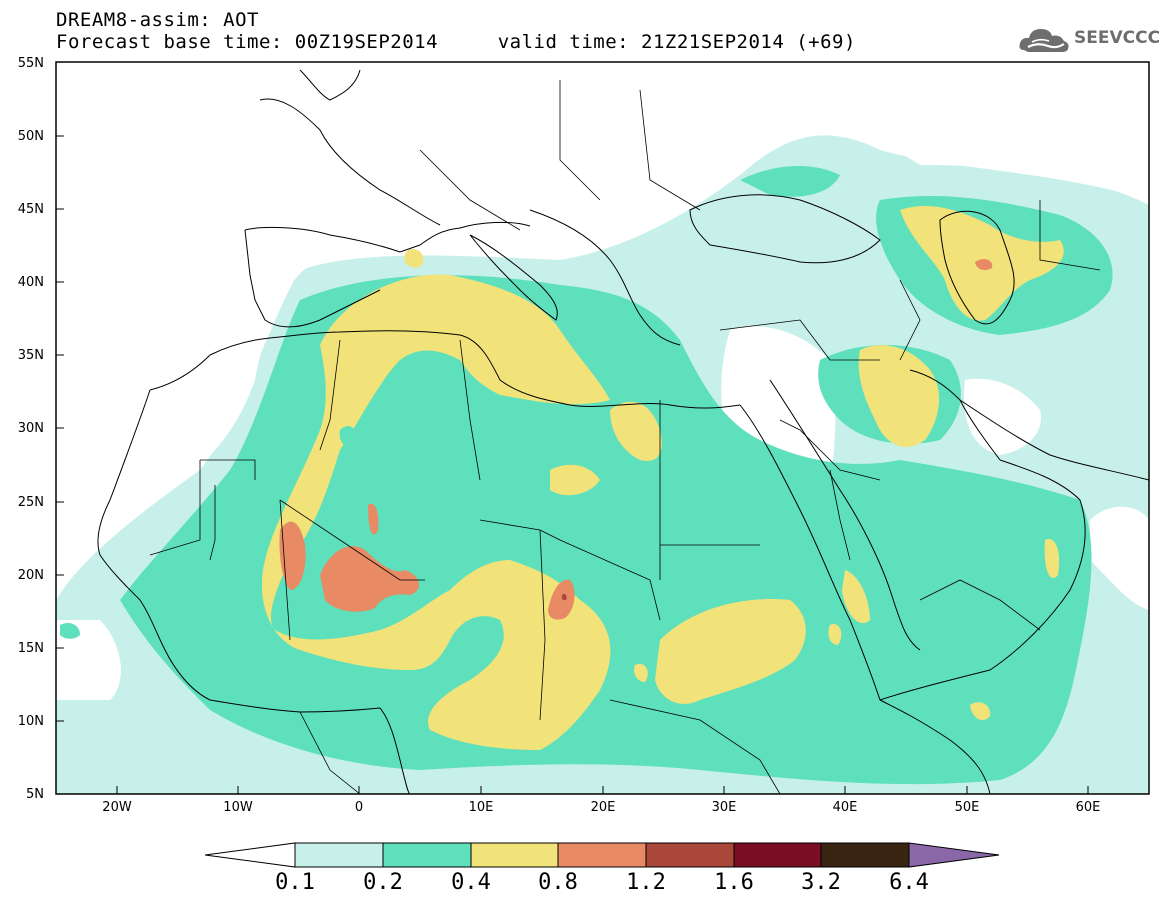 The width and height of the screenshot is (1165, 905). What do you see at coordinates (734, 882) in the screenshot?
I see `colorbar-label: 1.6` at bounding box center [734, 882].